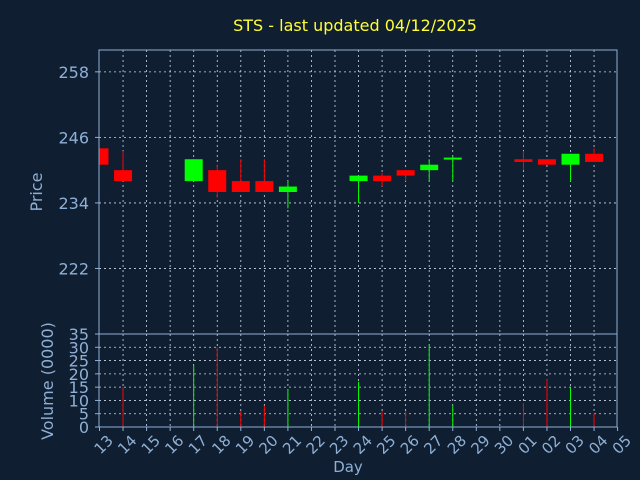 This screenshot has width=640, height=480. I want to click on day-tick-label: 18, so click(221, 445).